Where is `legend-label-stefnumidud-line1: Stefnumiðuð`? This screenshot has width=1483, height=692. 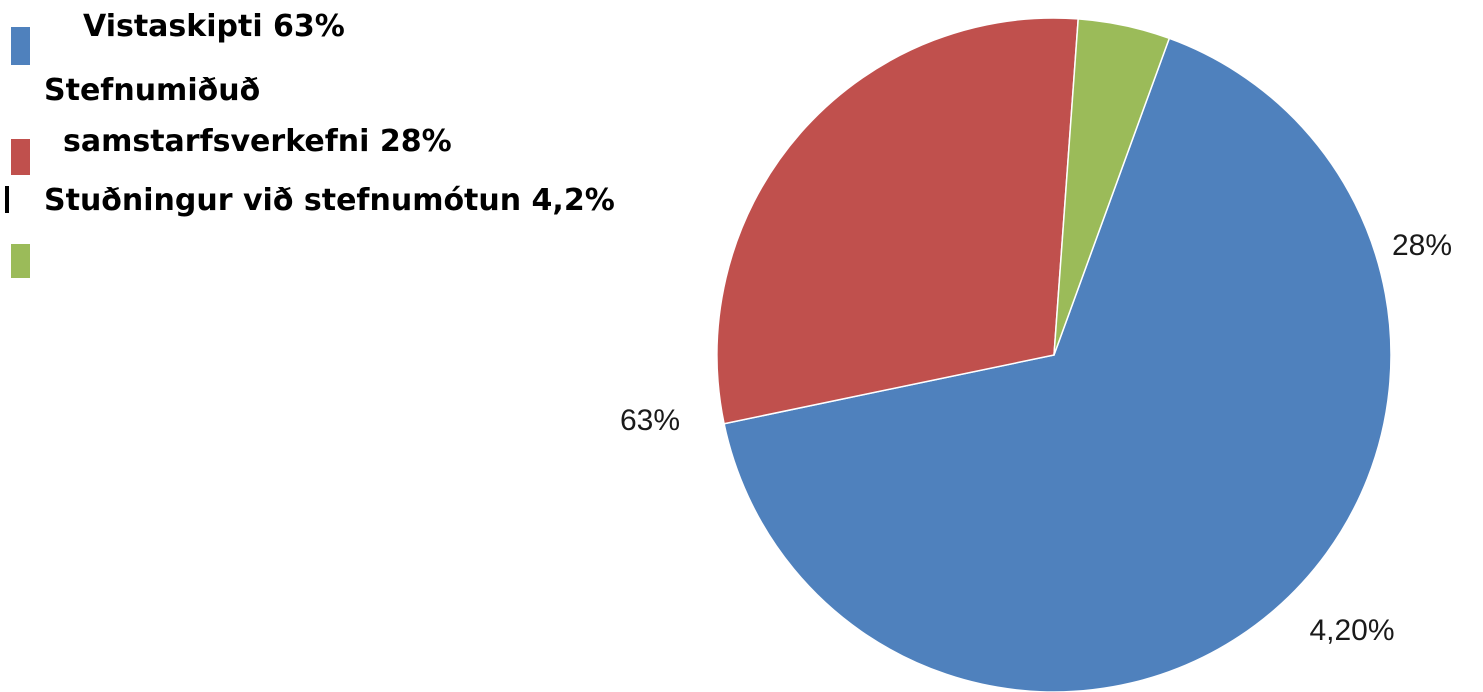 legend-label-stefnumidud-line1: Stefnumiðuð is located at coordinates (152, 90).